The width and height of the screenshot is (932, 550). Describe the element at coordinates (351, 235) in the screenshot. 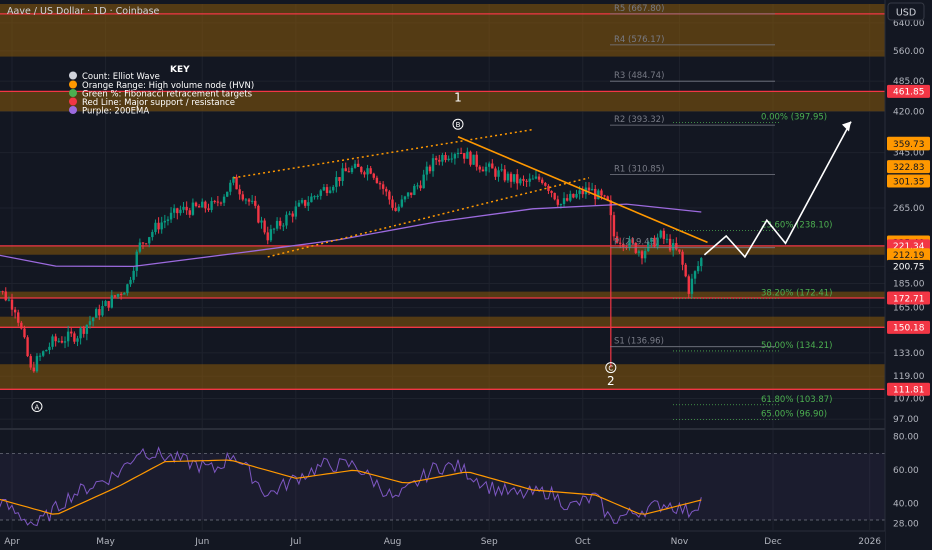

I see `ema-200-path` at that location.